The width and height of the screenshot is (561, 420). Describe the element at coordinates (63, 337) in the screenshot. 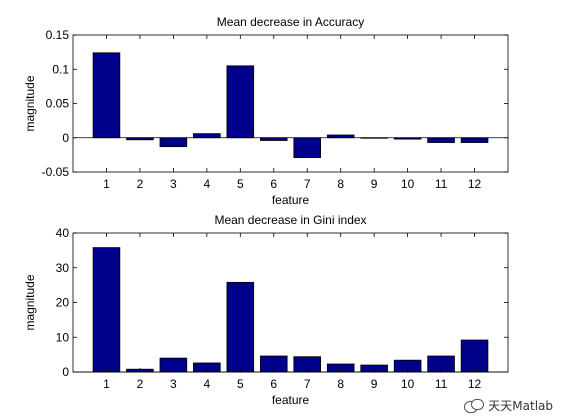

I see `y-tick-label: 10` at that location.